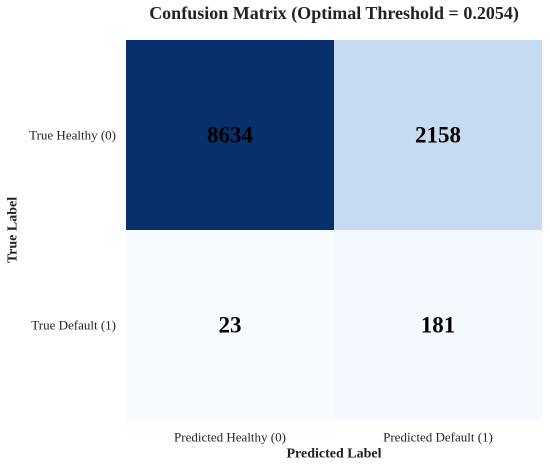 The height and width of the screenshot is (465, 550). Describe the element at coordinates (72, 135) in the screenshot. I see `y-tick-label-0: True Healthy (0)` at that location.